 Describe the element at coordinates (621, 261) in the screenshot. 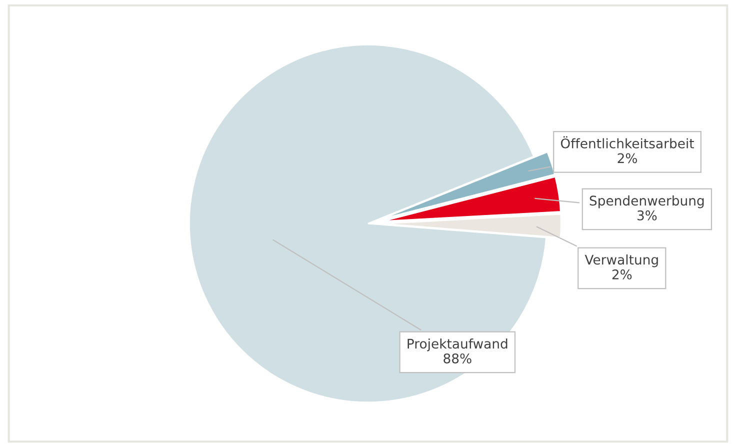

I see `slice-label: Verwaltung` at that location.